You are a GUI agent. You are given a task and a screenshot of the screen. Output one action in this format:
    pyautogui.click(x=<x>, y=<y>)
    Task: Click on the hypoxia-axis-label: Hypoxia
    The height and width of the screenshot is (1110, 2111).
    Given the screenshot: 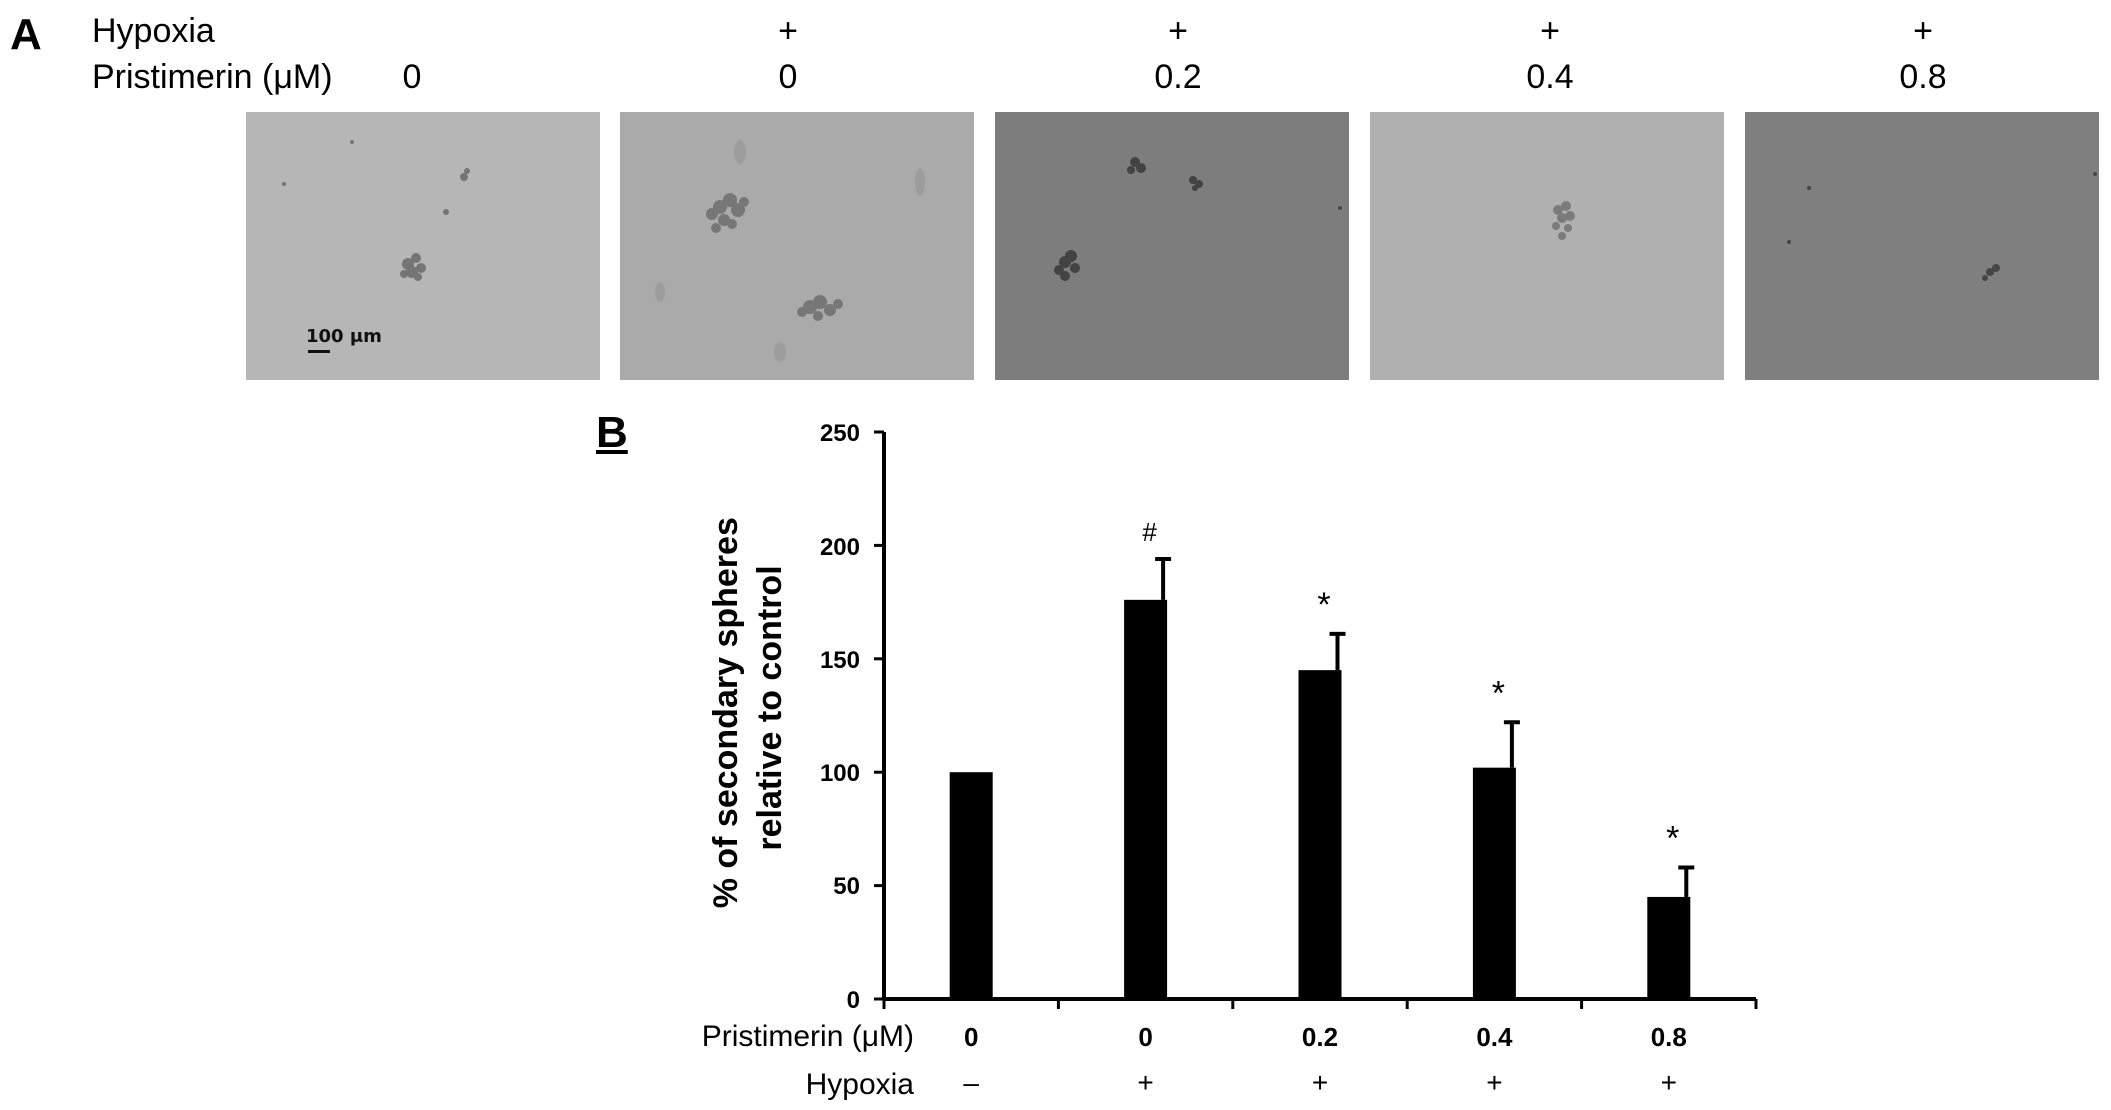 What is the action you would take?
    pyautogui.click(x=860, y=1084)
    